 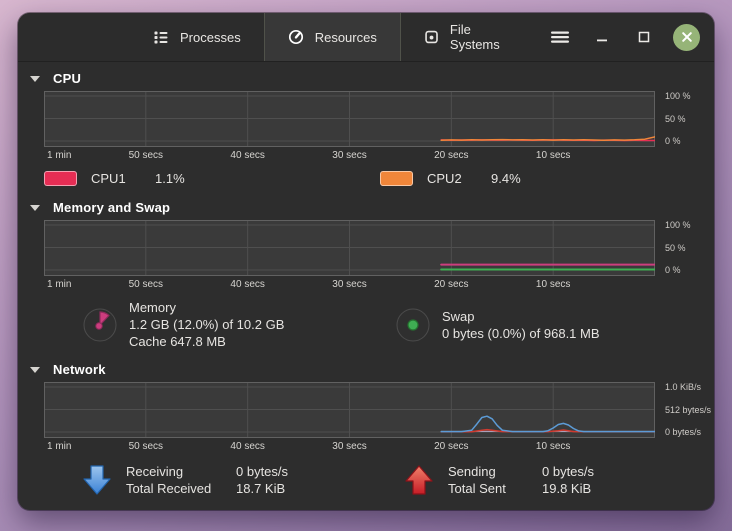 I want to click on minimize-button, so click(x=602, y=37).